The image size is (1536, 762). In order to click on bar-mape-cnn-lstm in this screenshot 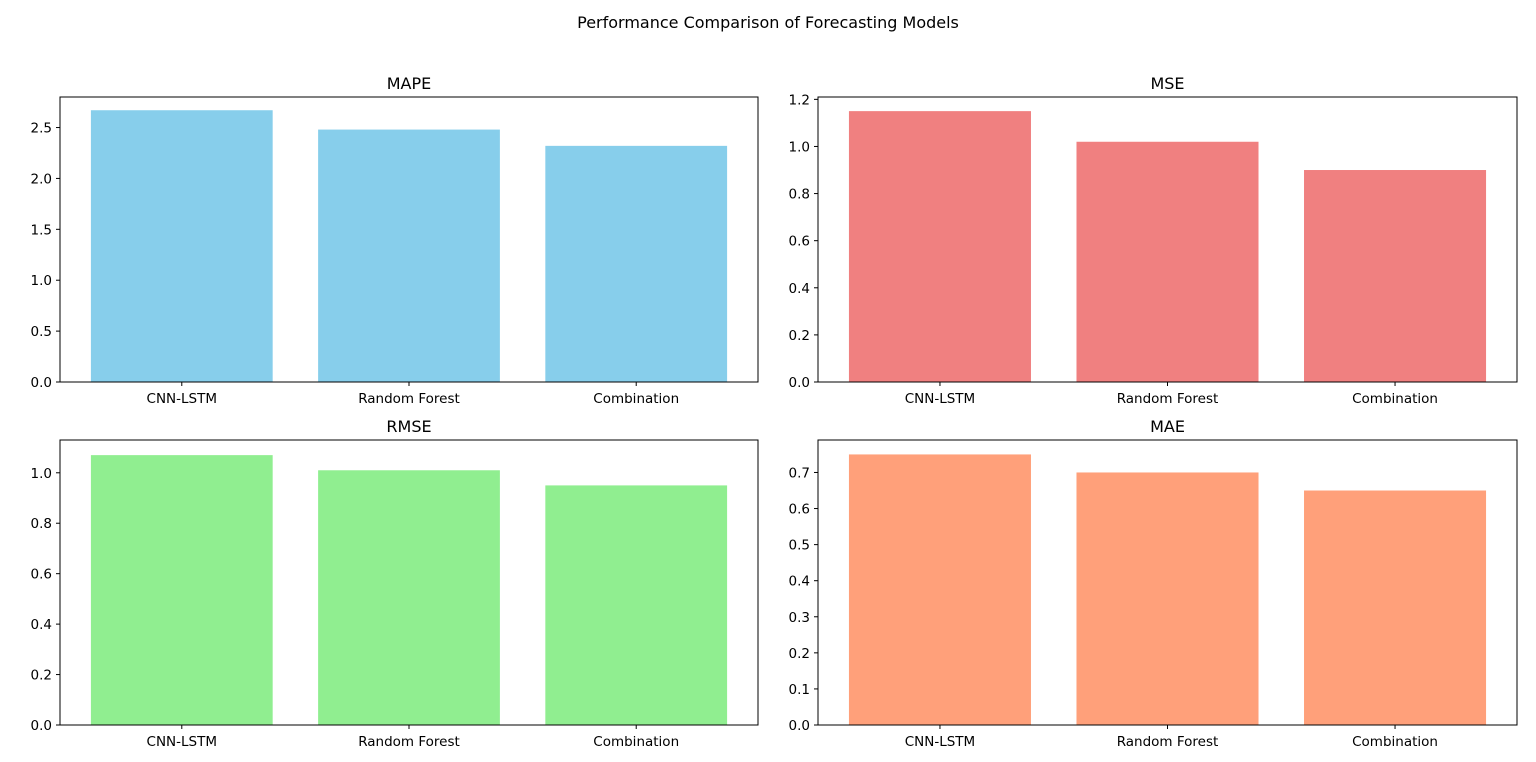, I will do `click(181, 246)`.